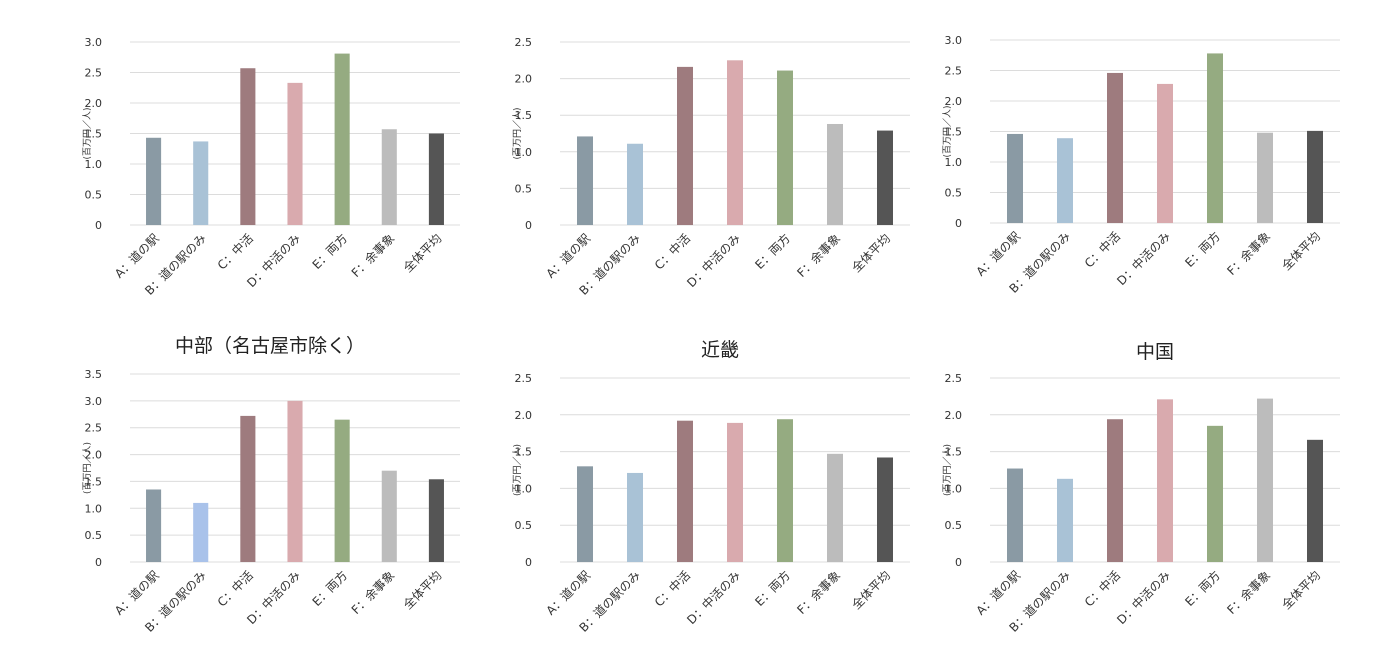 Image resolution: width=1390 pixels, height=654 pixels. What do you see at coordinates (94, 103) in the screenshot?
I see `y-tick-label: 2.0` at bounding box center [94, 103].